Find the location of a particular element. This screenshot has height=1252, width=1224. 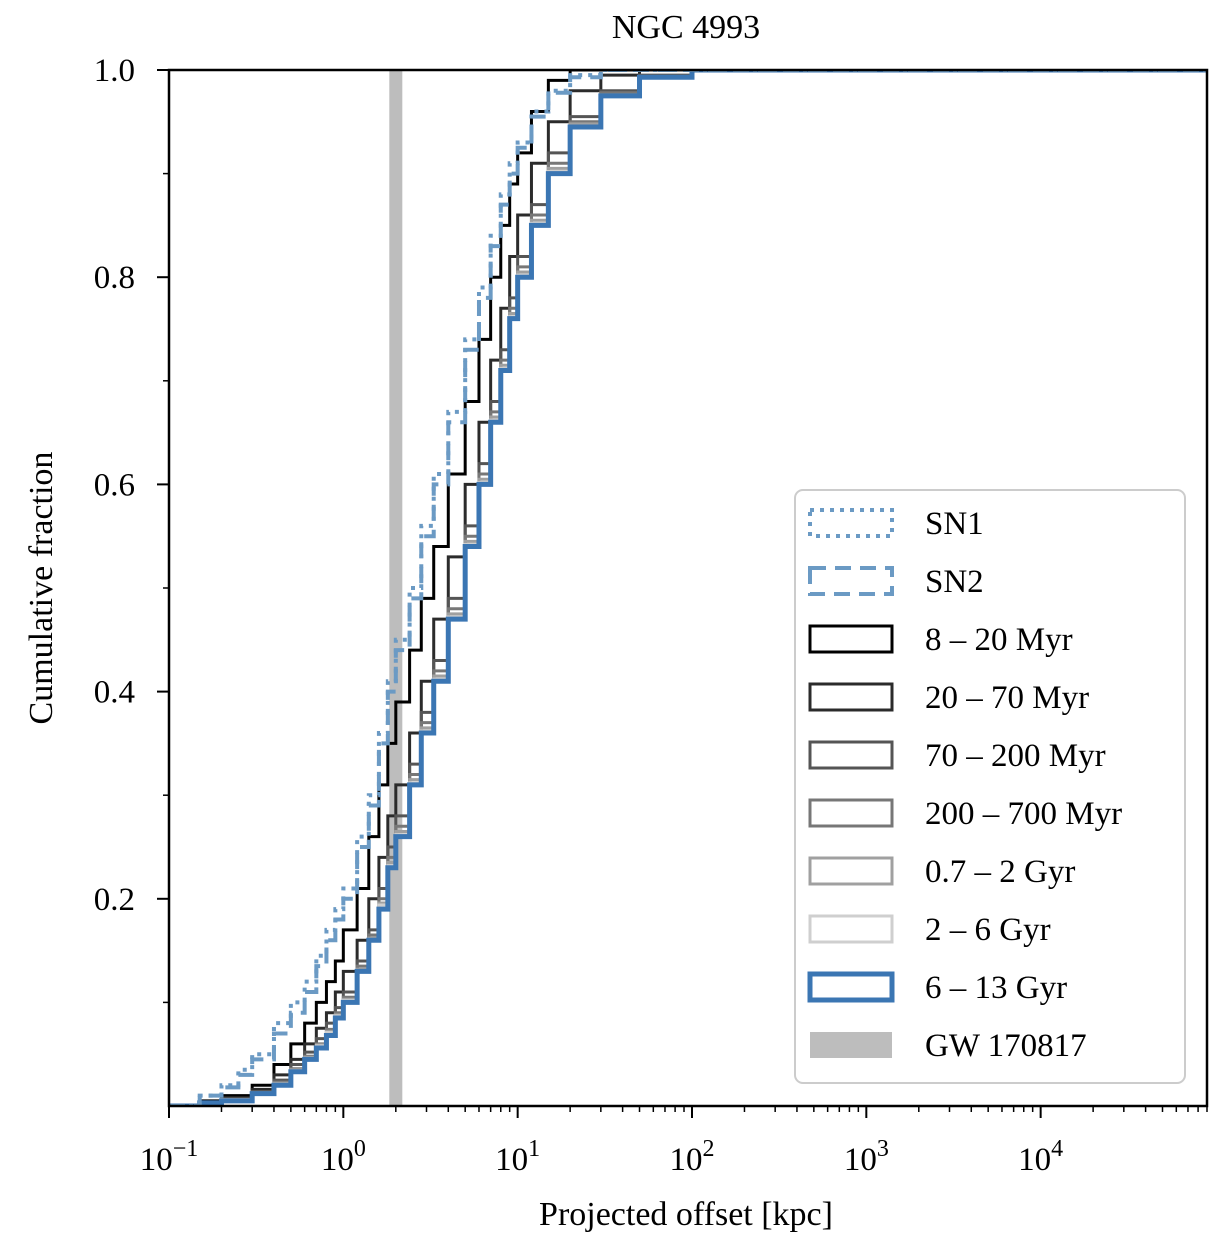

chart-title: NGC 4993 is located at coordinates (686, 27).